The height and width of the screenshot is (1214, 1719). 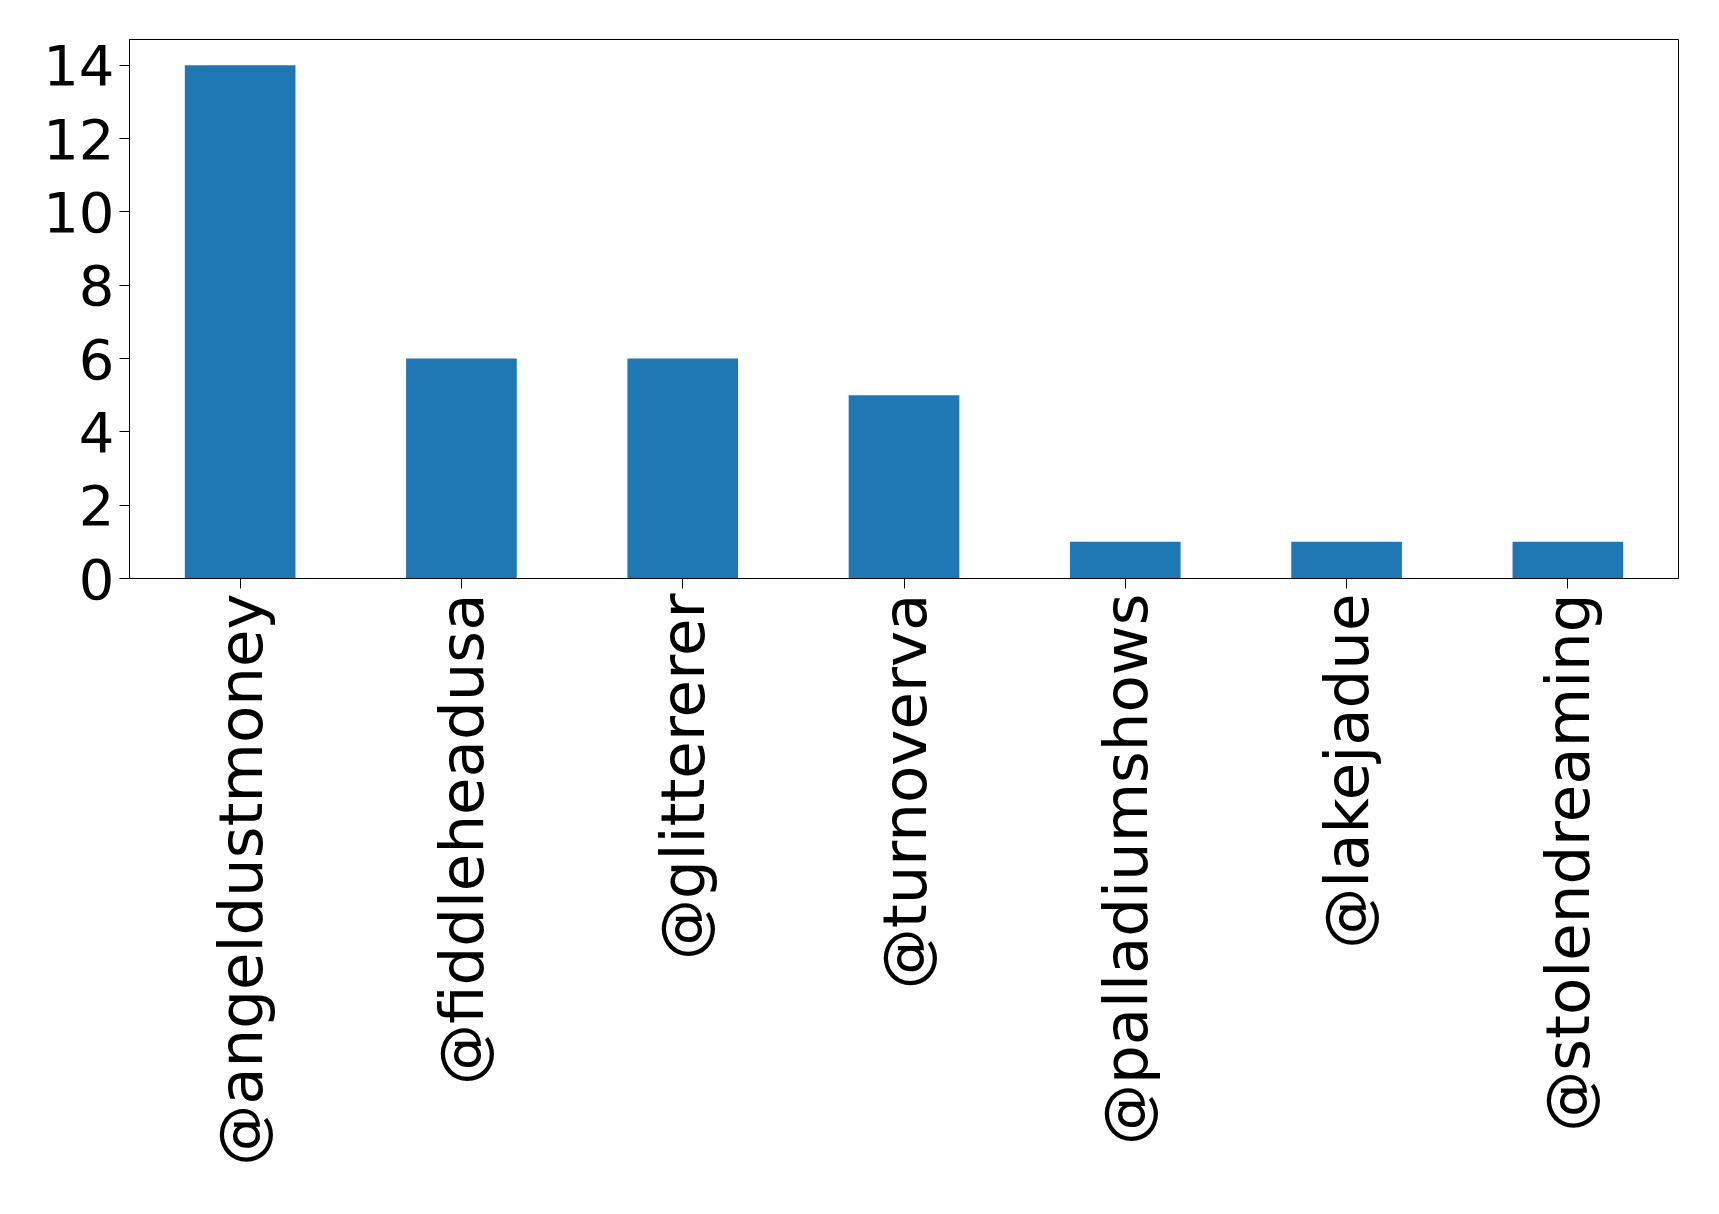 What do you see at coordinates (904, 791) in the screenshot?
I see `x-tick-label: @turnoverva` at bounding box center [904, 791].